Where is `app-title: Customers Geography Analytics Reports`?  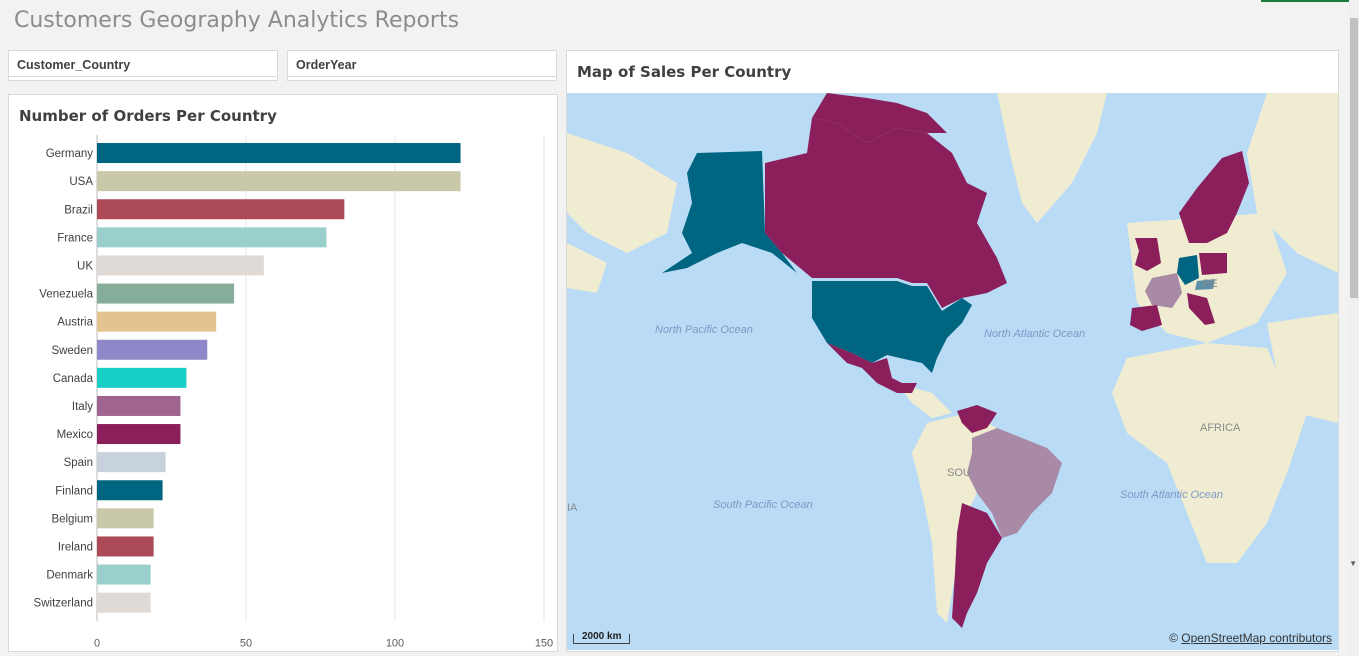
app-title: Customers Geography Analytics Reports is located at coordinates (237, 20).